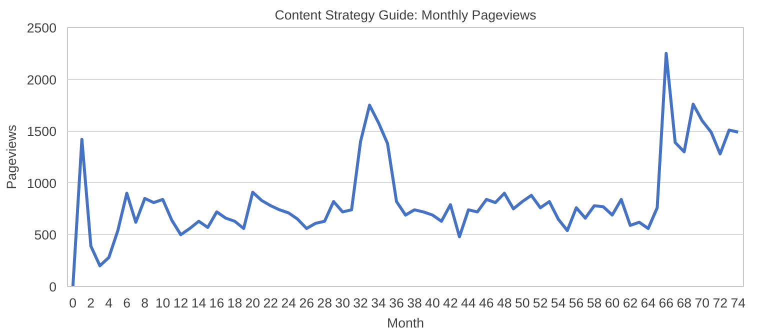 This screenshot has height=333, width=768. Describe the element at coordinates (450, 303) in the screenshot. I see `x-tick-label: 42` at that location.